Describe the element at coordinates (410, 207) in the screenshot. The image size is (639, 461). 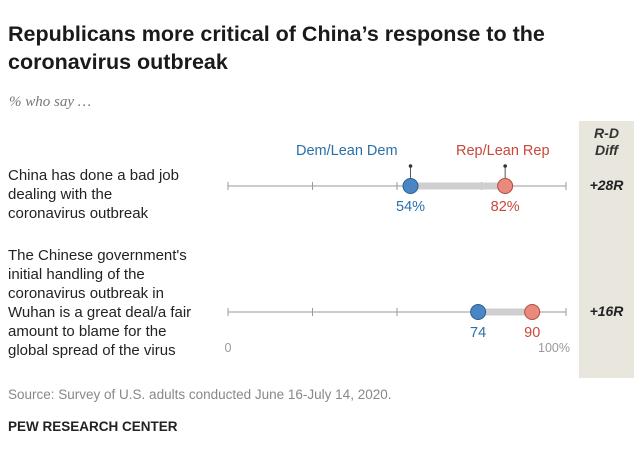
I see `dem-value-label-row-1: 54%` at that location.